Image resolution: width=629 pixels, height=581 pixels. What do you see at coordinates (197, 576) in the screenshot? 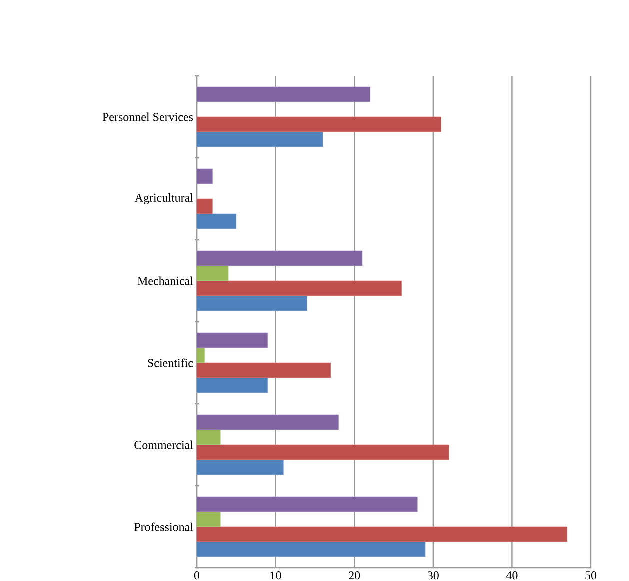
I see `x-tick-label: 0` at bounding box center [197, 576].